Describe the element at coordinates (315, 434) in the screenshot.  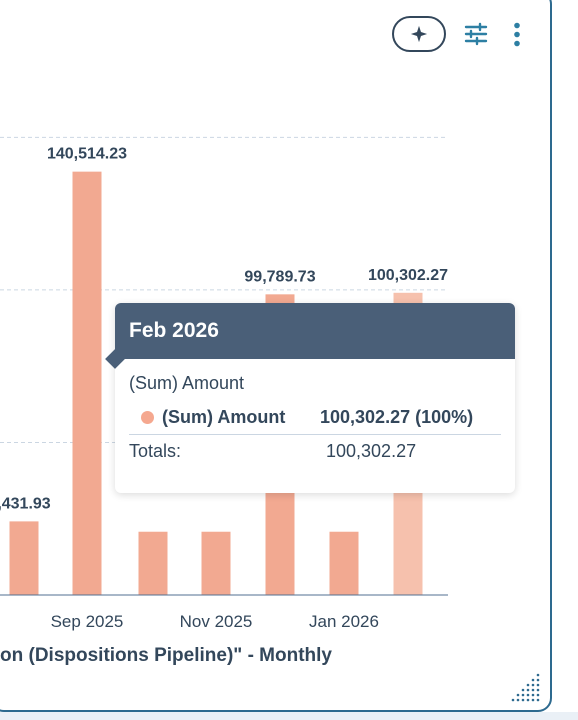
I see `tooltip-divider` at that location.